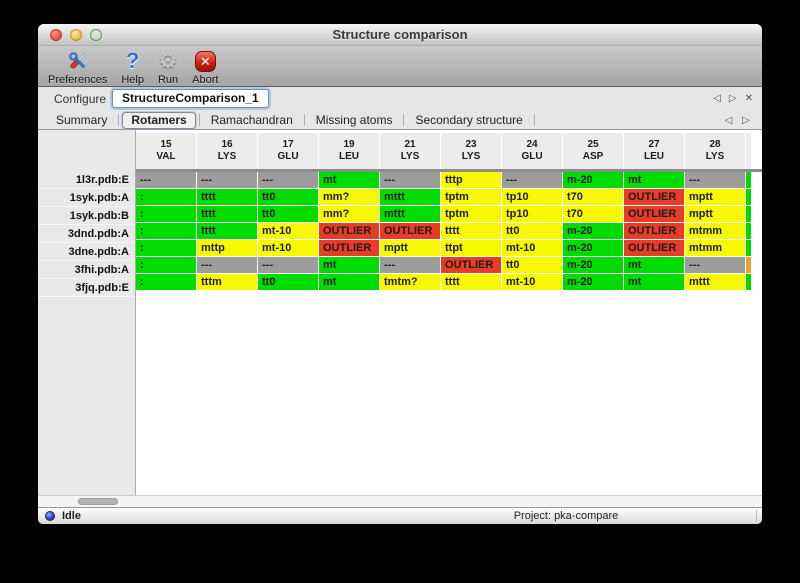 This screenshot has height=583, width=800. I want to click on tab-secondary-structure: Secondary structure, so click(469, 119).